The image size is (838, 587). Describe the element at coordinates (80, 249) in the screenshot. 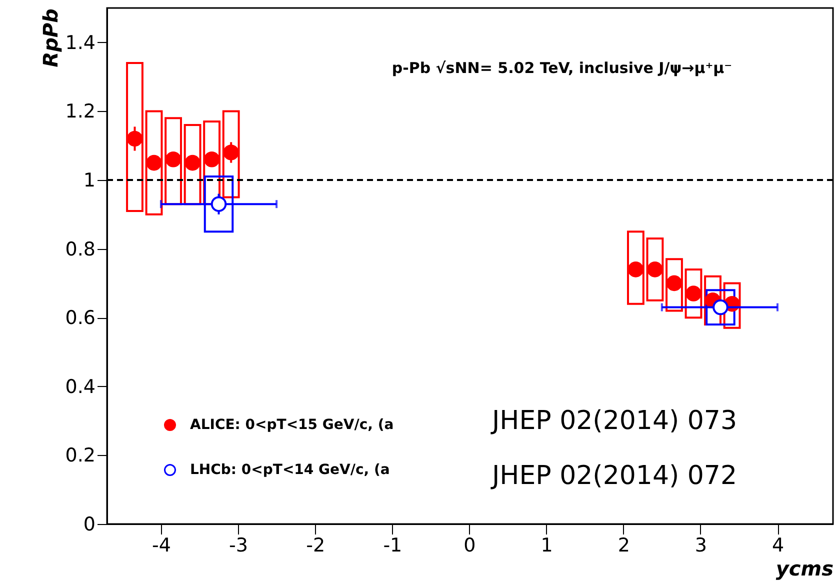

I see `y-tick-label: 0.8` at that location.